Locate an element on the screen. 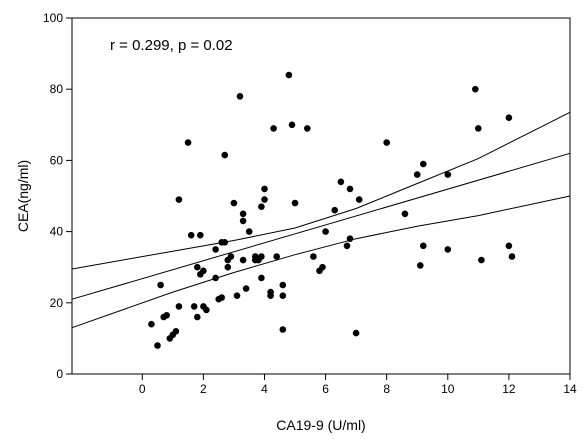  x-tick-label: 14 is located at coordinates (570, 389).